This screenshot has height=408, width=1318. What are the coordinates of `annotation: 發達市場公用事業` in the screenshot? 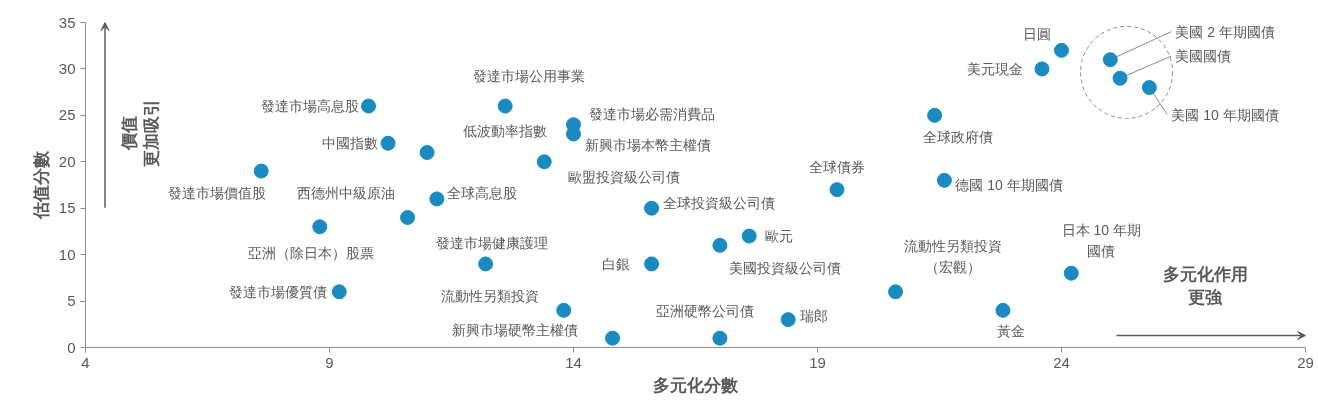 It's located at (529, 76).